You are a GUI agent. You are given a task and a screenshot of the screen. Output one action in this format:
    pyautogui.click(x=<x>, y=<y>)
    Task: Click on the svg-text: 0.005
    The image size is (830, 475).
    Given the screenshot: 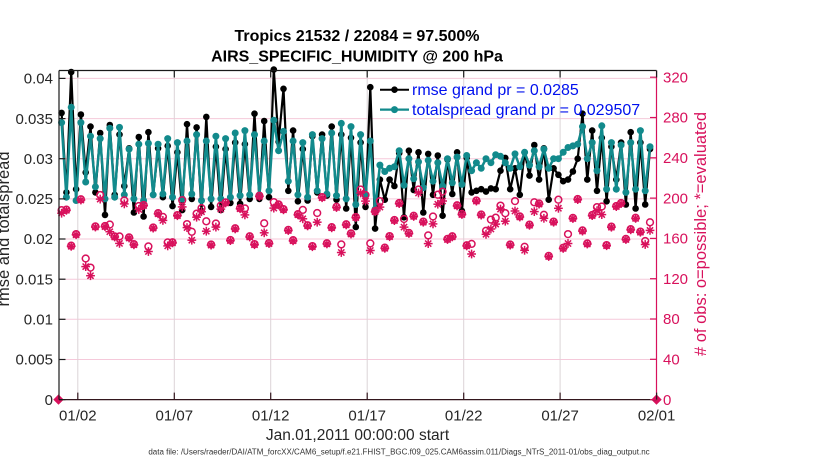 What is the action you would take?
    pyautogui.click(x=34, y=360)
    